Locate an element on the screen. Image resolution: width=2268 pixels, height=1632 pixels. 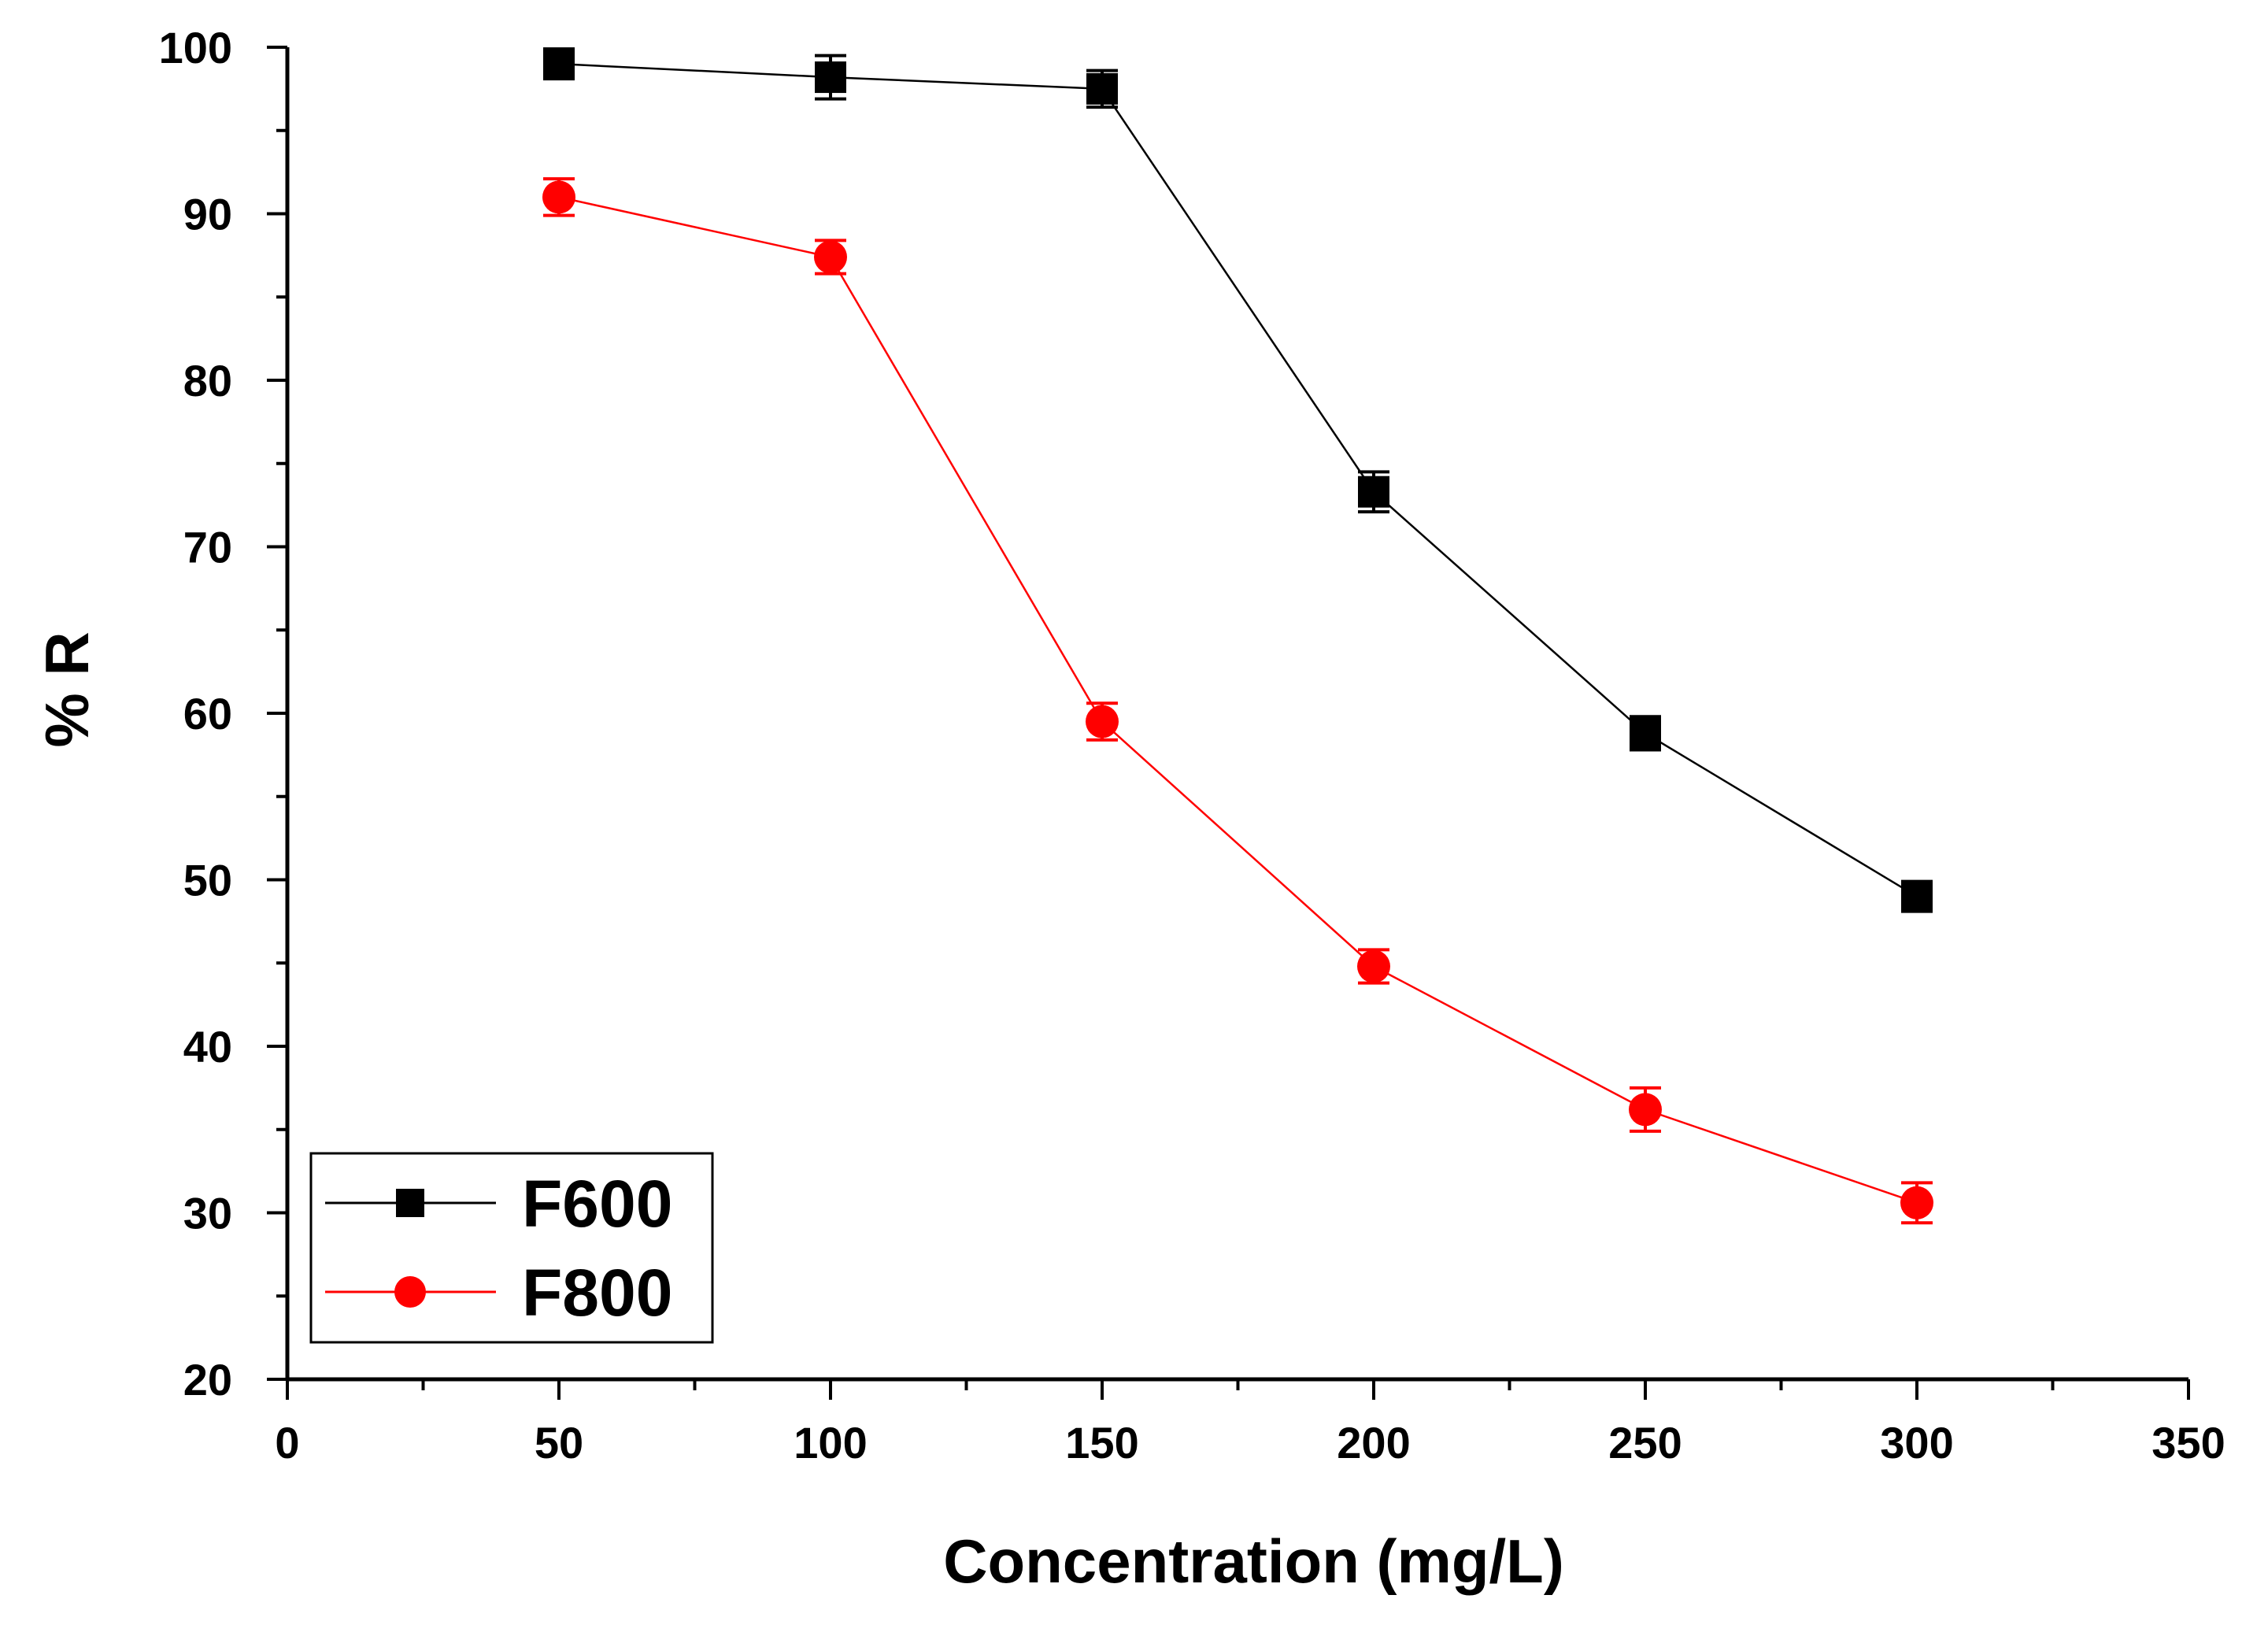
y-tick-label: 80 is located at coordinates (208, 381).